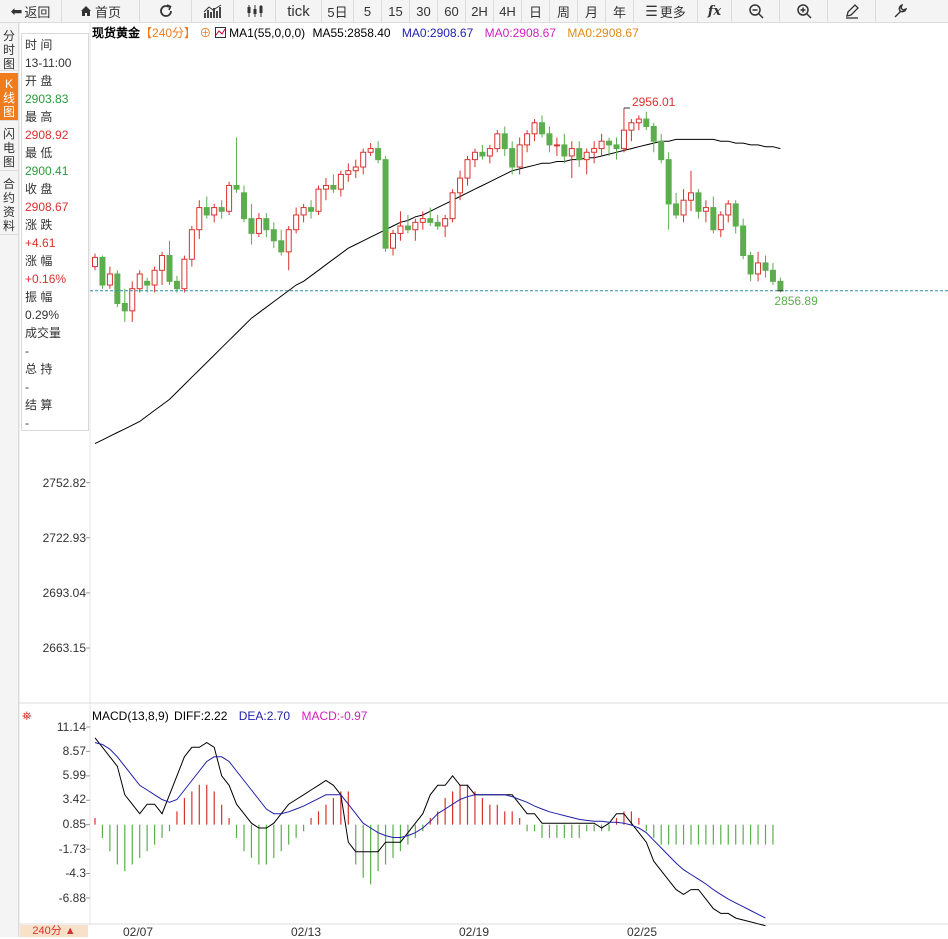 Image resolution: width=948 pixels, height=939 pixels. Describe the element at coordinates (74, 751) in the screenshot. I see `macd-tick-label: 8.57` at that location.